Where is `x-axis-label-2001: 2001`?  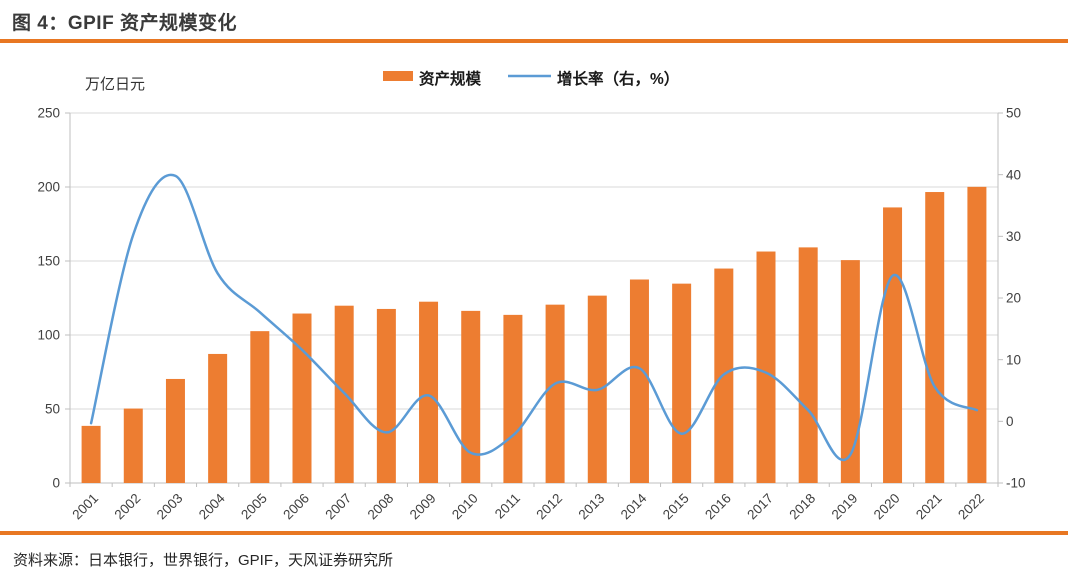
x-axis-label-2001: 2001 is located at coordinates (85, 507).